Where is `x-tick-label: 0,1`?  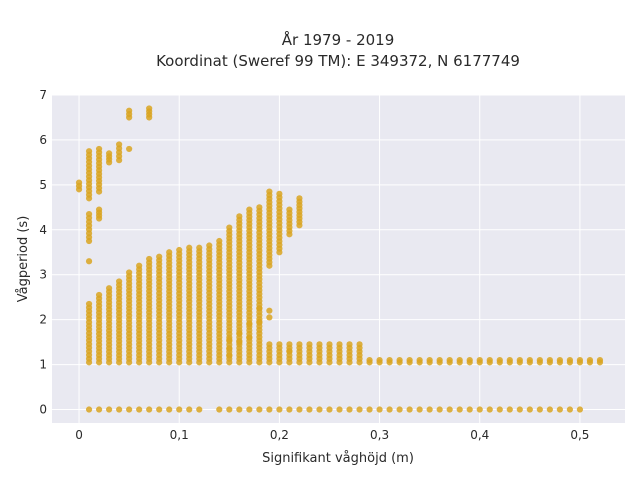 x-tick-label: 0,1 is located at coordinates (179, 435).